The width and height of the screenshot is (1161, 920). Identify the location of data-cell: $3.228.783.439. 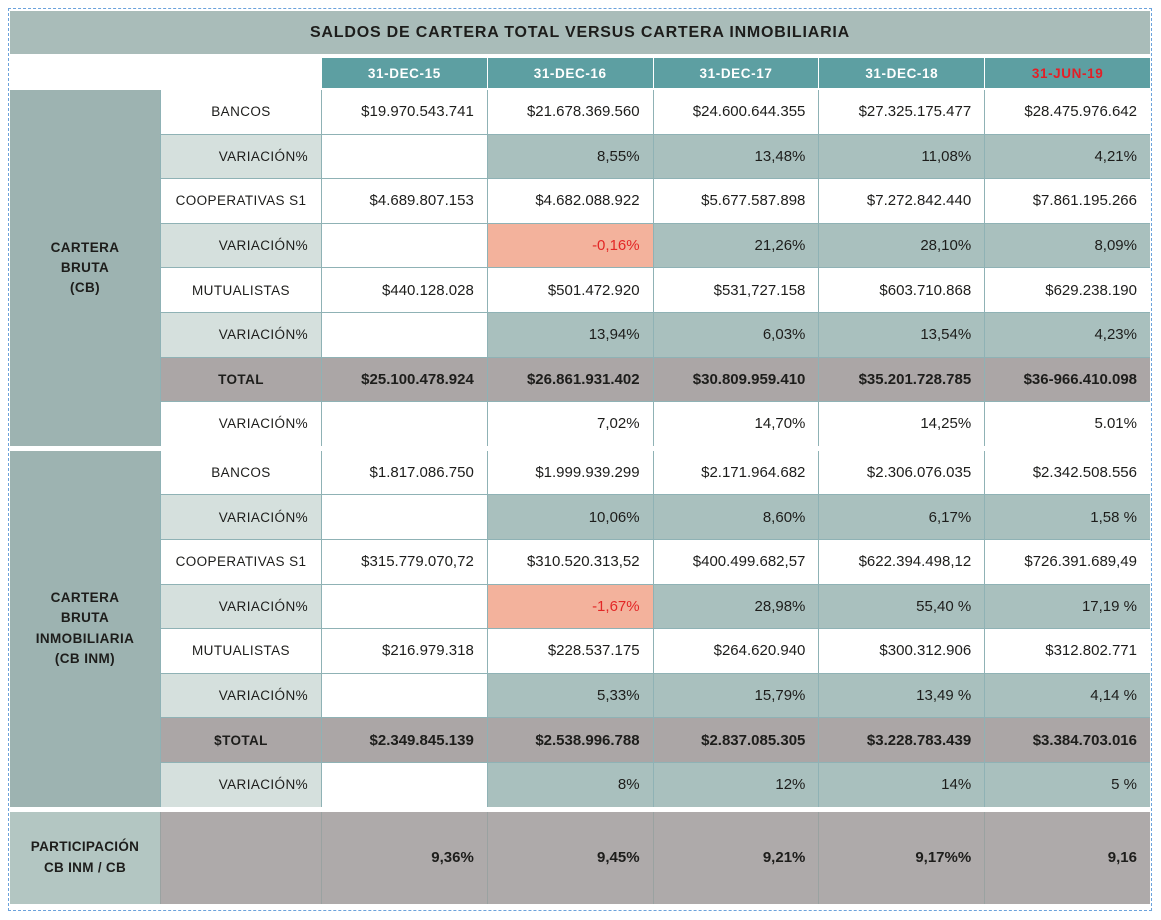
(902, 740).